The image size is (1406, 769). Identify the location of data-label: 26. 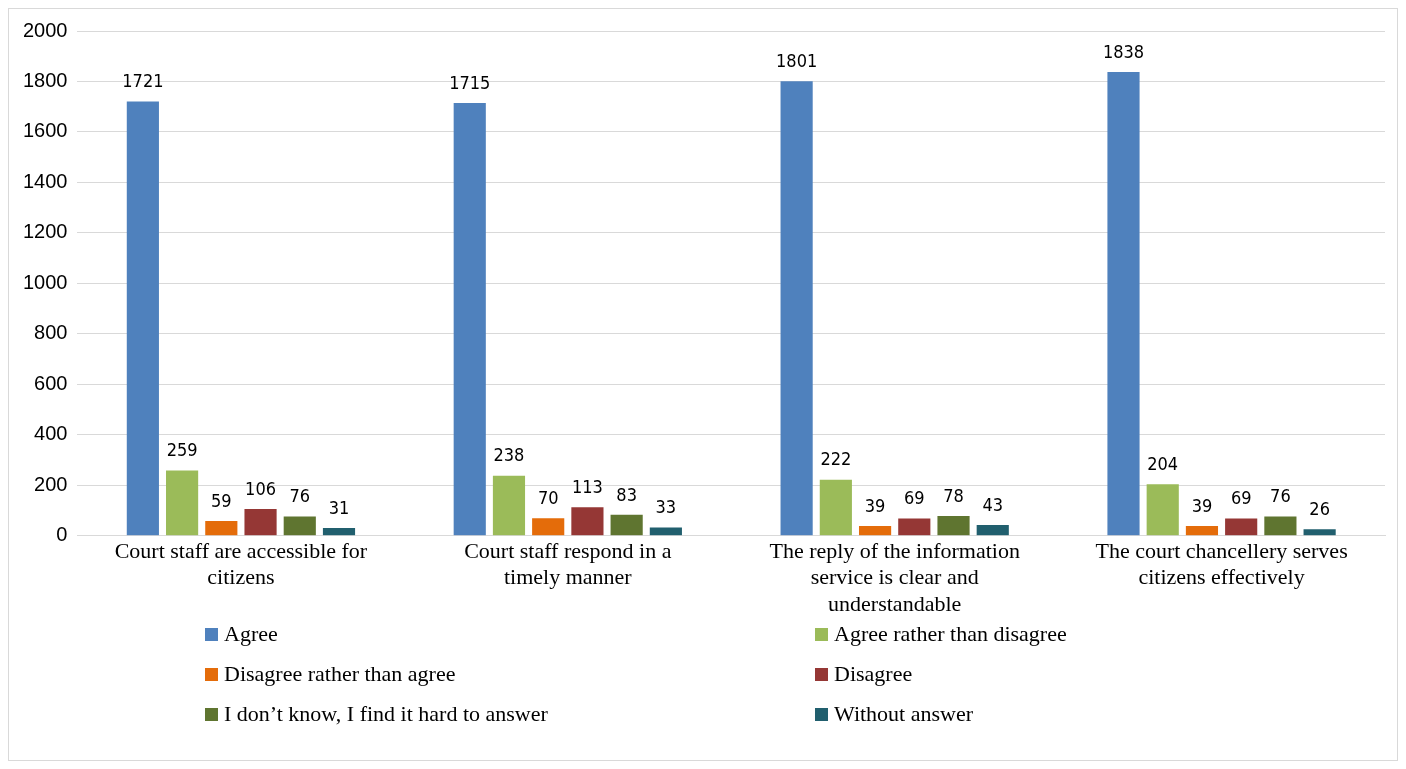
(1319, 508).